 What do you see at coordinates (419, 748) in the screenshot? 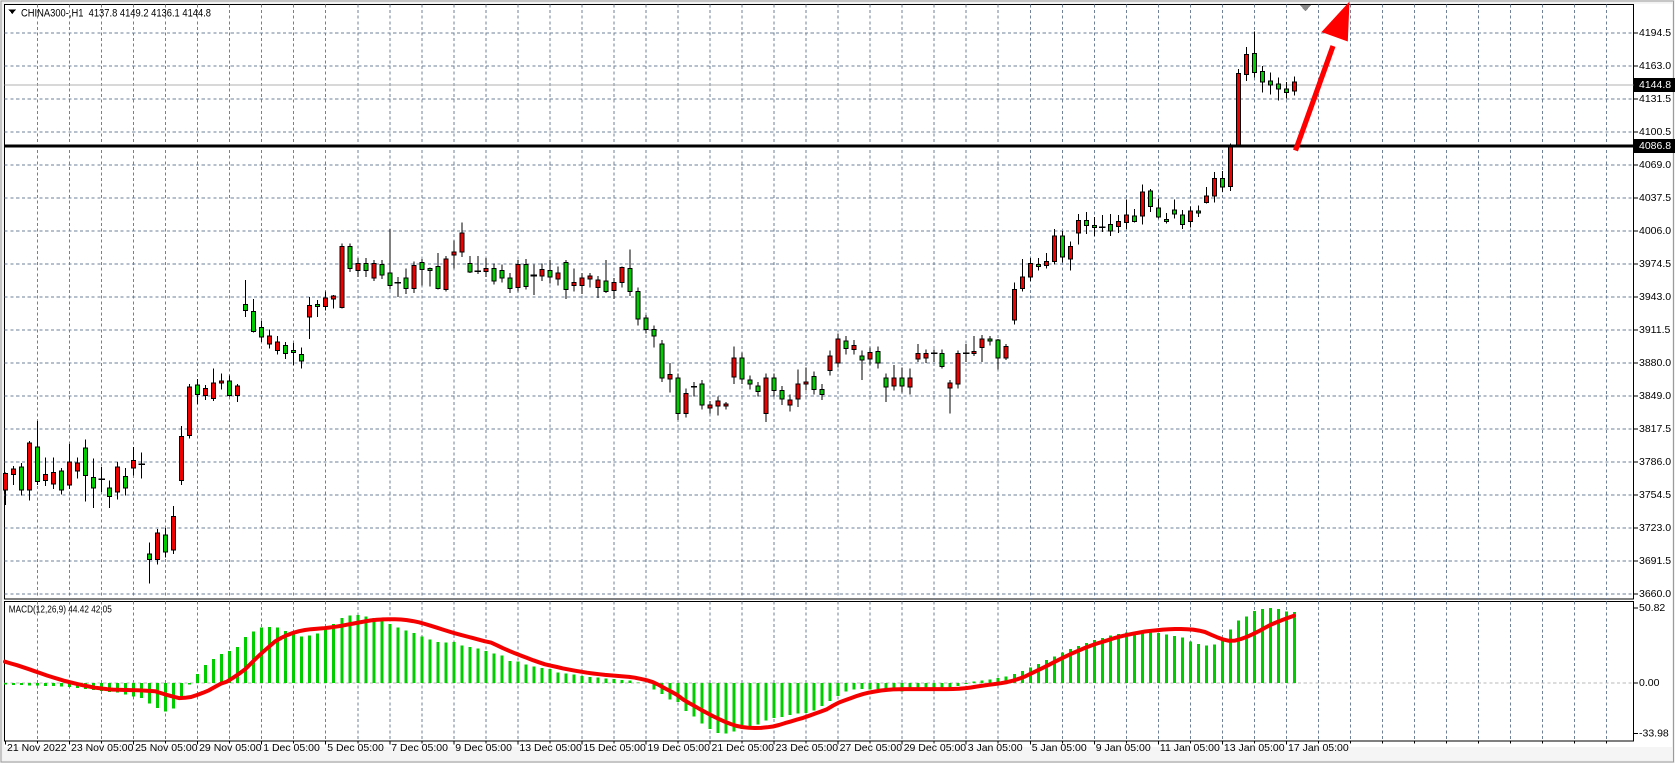
I see `svg-text: 7 Dec 05:00` at bounding box center [419, 748].